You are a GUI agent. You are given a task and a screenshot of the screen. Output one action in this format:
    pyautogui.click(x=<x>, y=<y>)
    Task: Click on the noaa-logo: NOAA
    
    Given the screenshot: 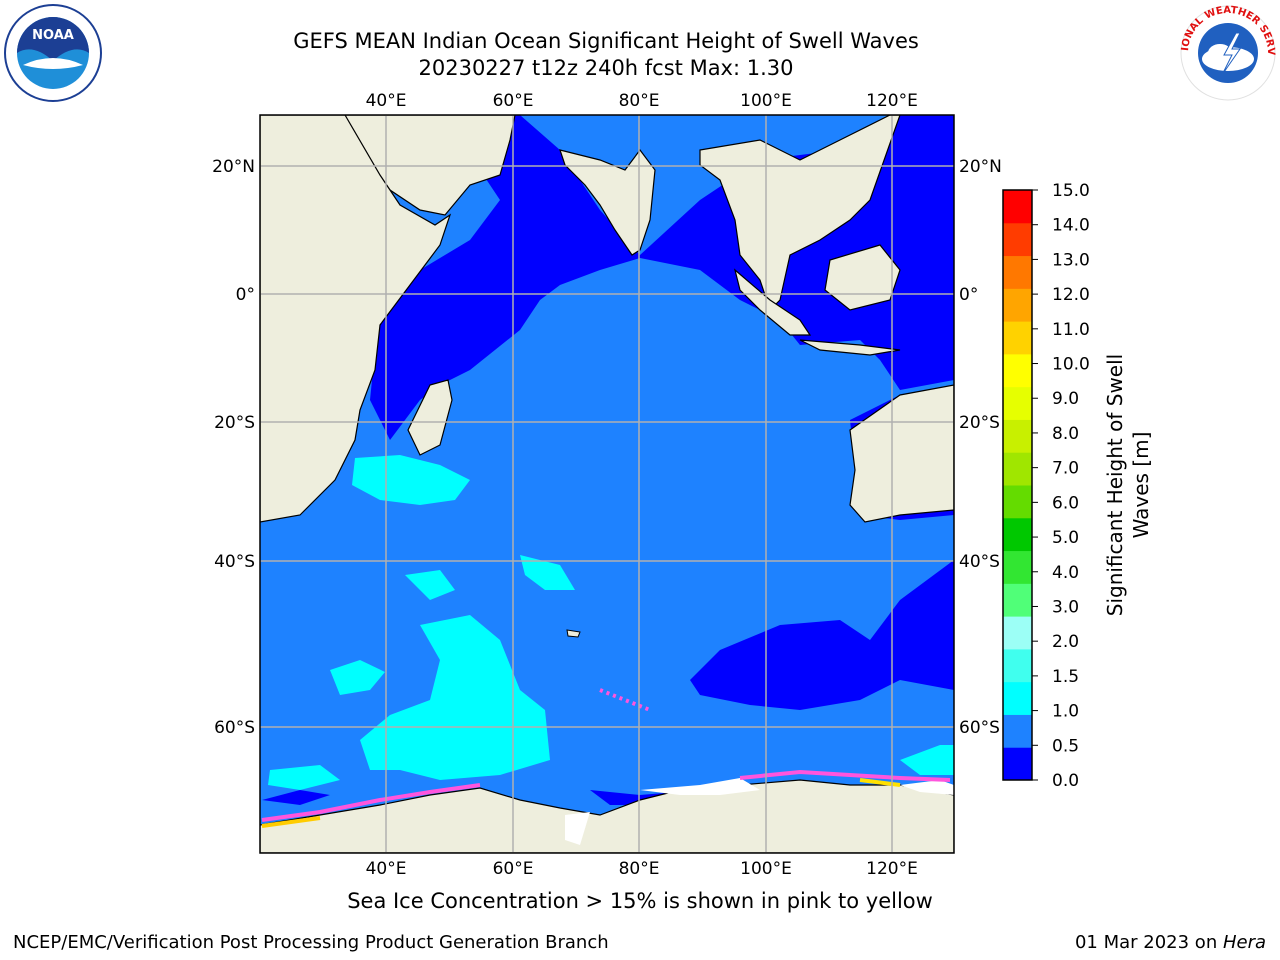 What is the action you would take?
    pyautogui.click(x=53, y=55)
    